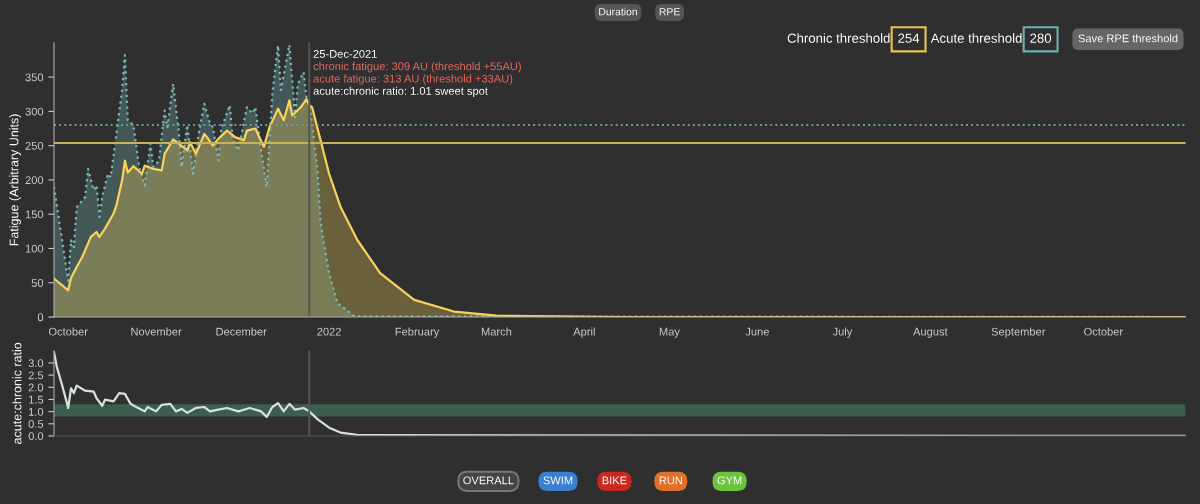 The height and width of the screenshot is (504, 1200). I want to click on text: SWIM, so click(558, 480).